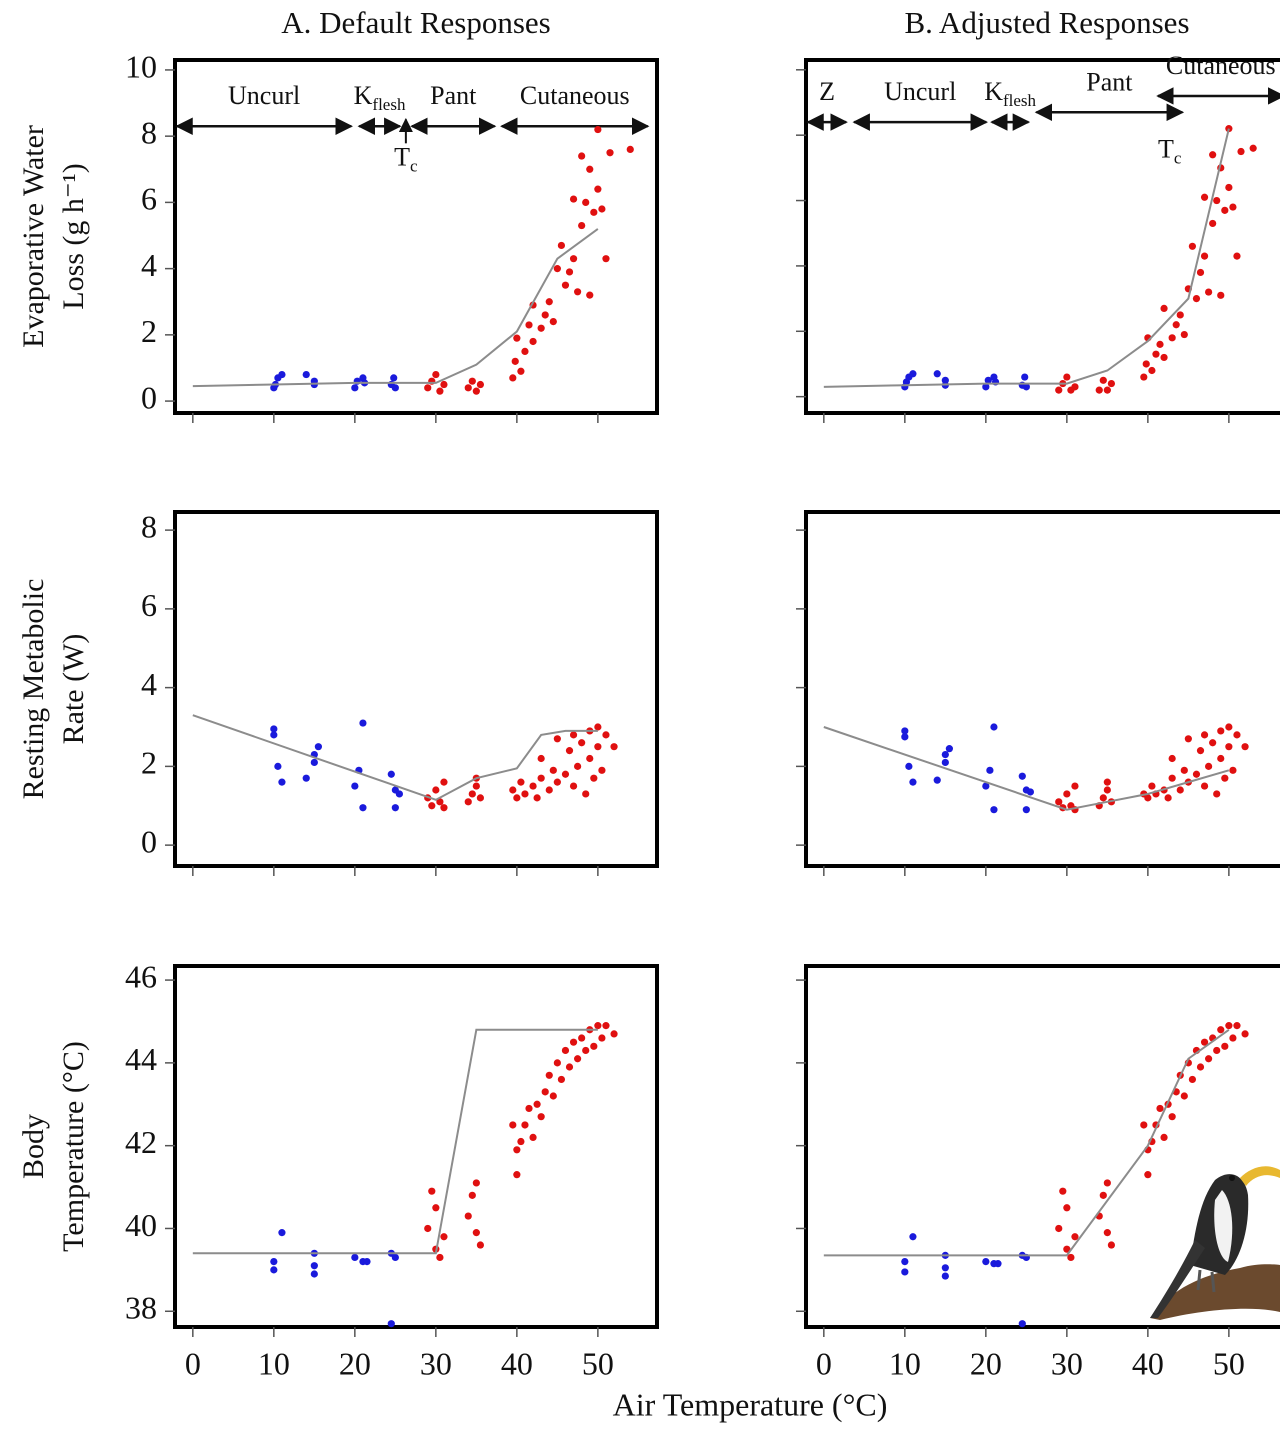 This screenshot has width=1280, height=1429. Describe the element at coordinates (141, 1308) in the screenshot. I see `y-tick-label: 38` at that location.